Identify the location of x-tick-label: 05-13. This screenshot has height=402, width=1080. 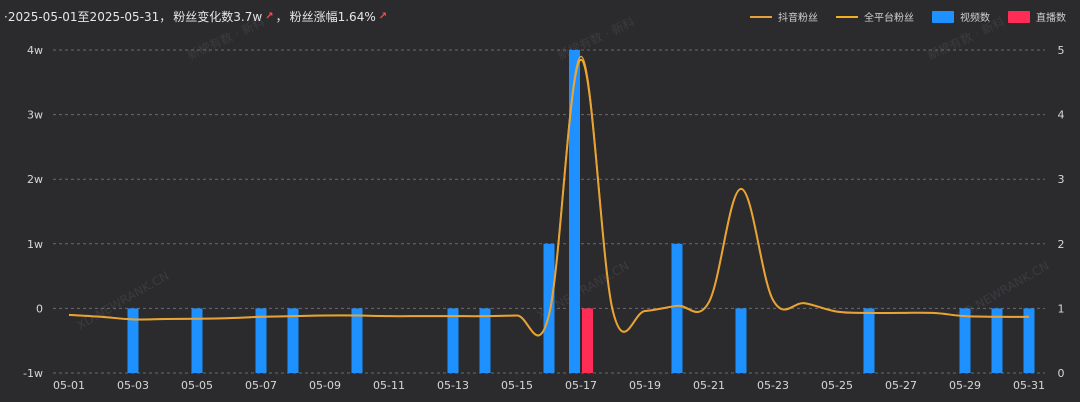
(453, 385).